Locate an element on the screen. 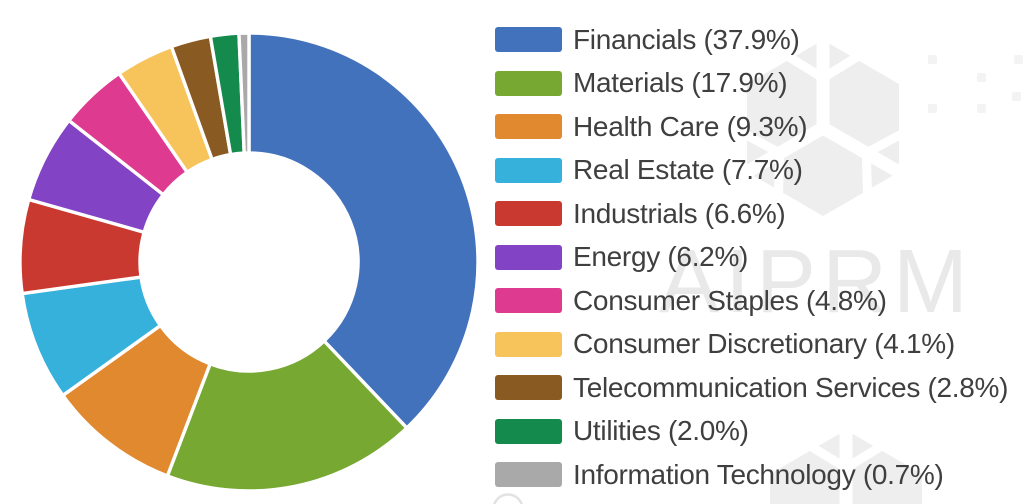 This screenshot has width=1024, height=504. legend-item-information-technology: Information Technology (0.7%) is located at coordinates (751, 475).